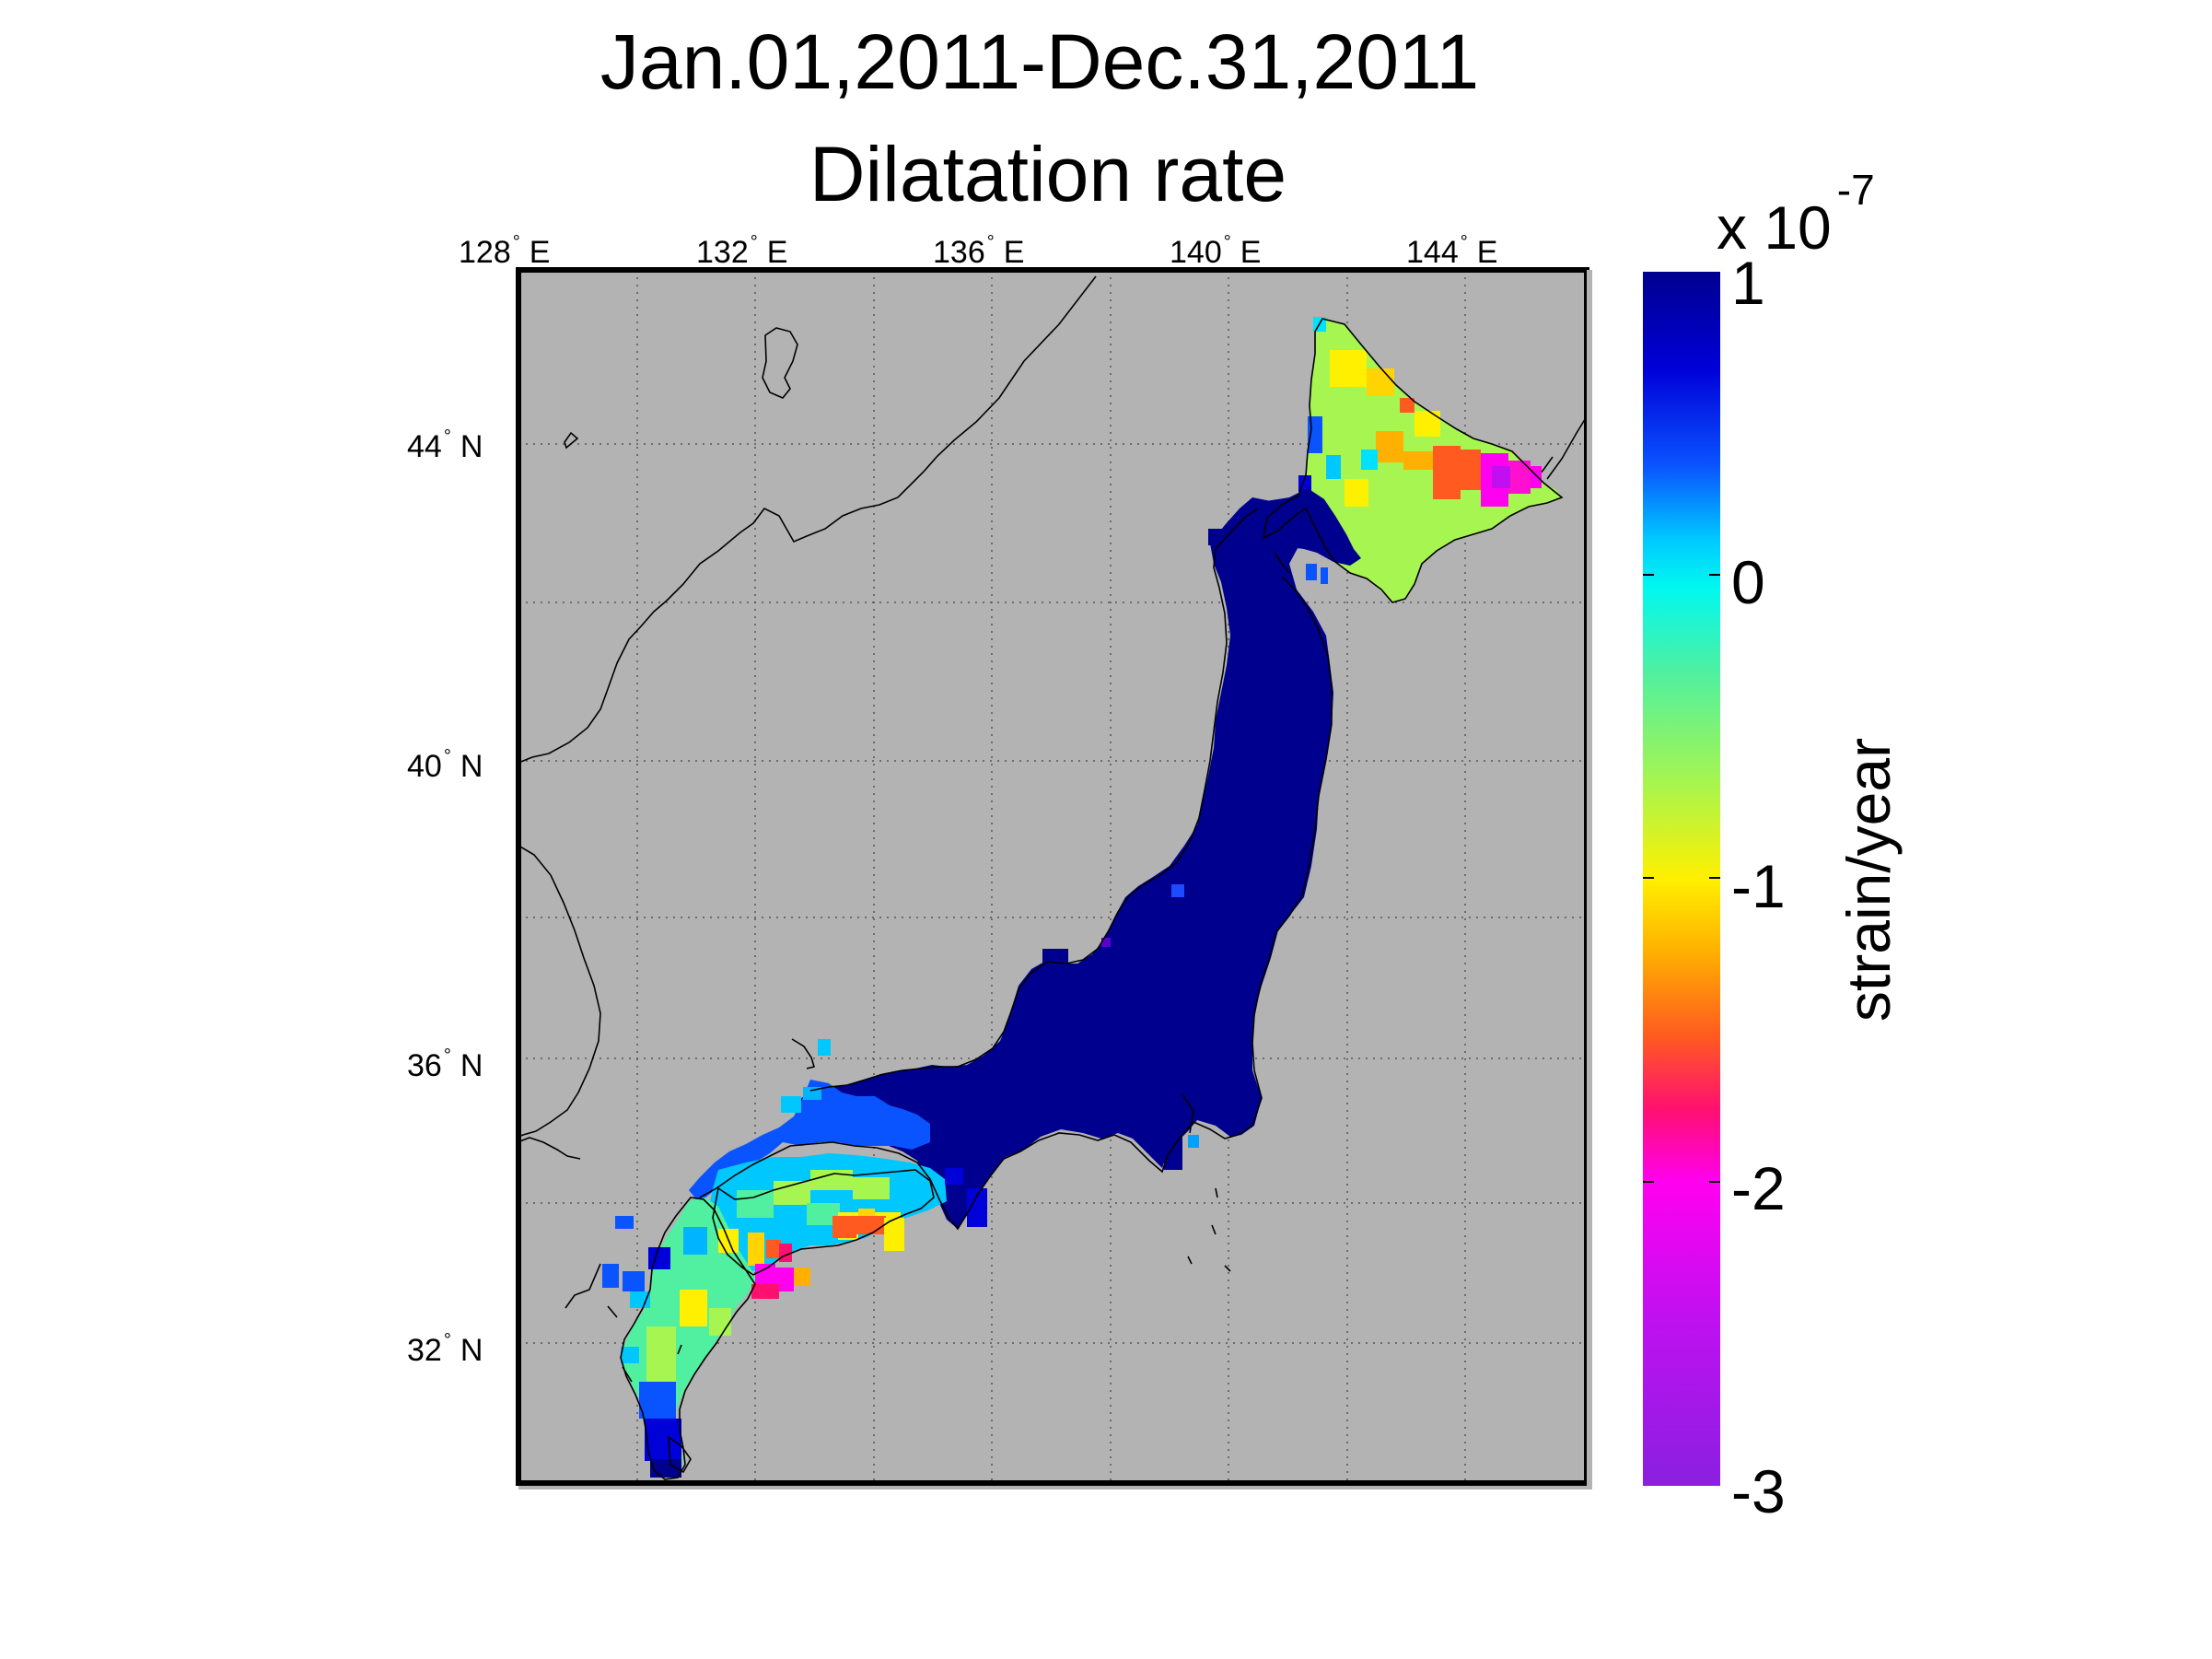 Image resolution: width=2212 pixels, height=1659 pixels. Describe the element at coordinates (1047, 174) in the screenshot. I see `title-line-2: Dilatation rate` at that location.